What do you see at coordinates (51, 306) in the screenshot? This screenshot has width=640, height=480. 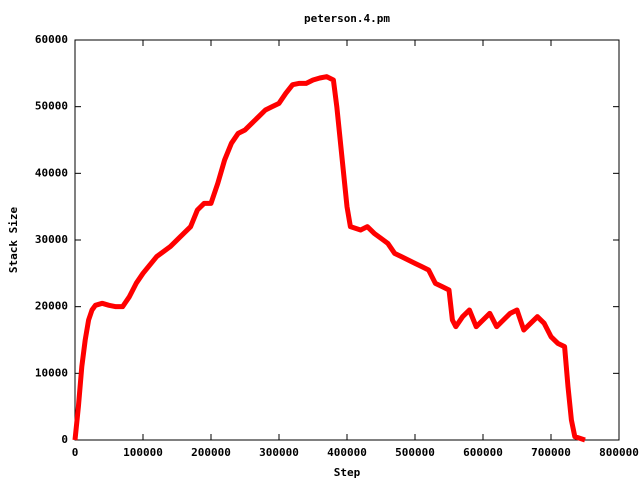 I see `y-tick-label: 20000` at bounding box center [51, 306].